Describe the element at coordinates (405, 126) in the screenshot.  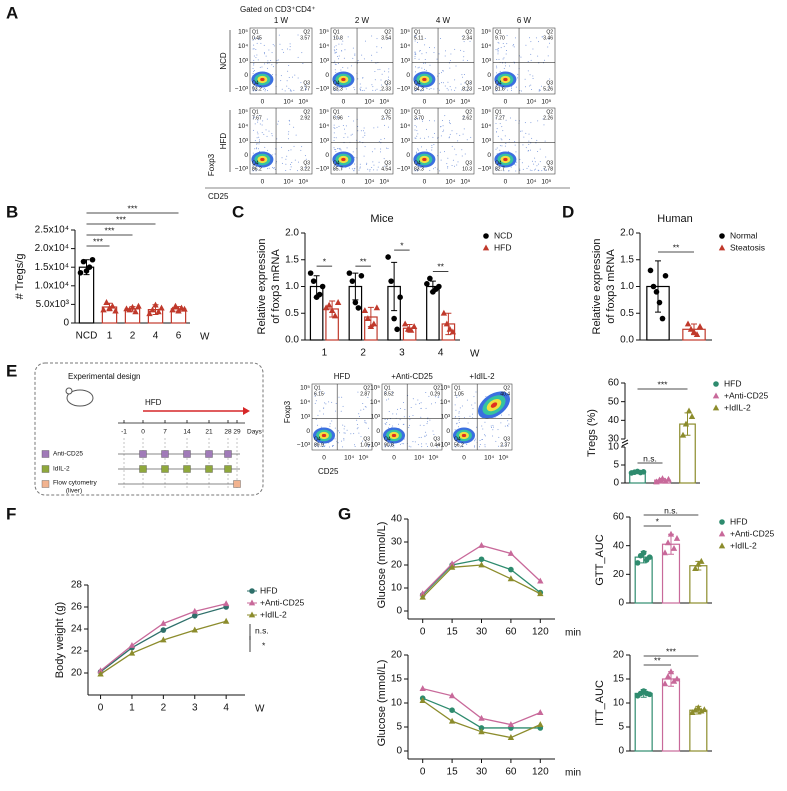
I see `flow-y-tick: 10⁴` at that location.